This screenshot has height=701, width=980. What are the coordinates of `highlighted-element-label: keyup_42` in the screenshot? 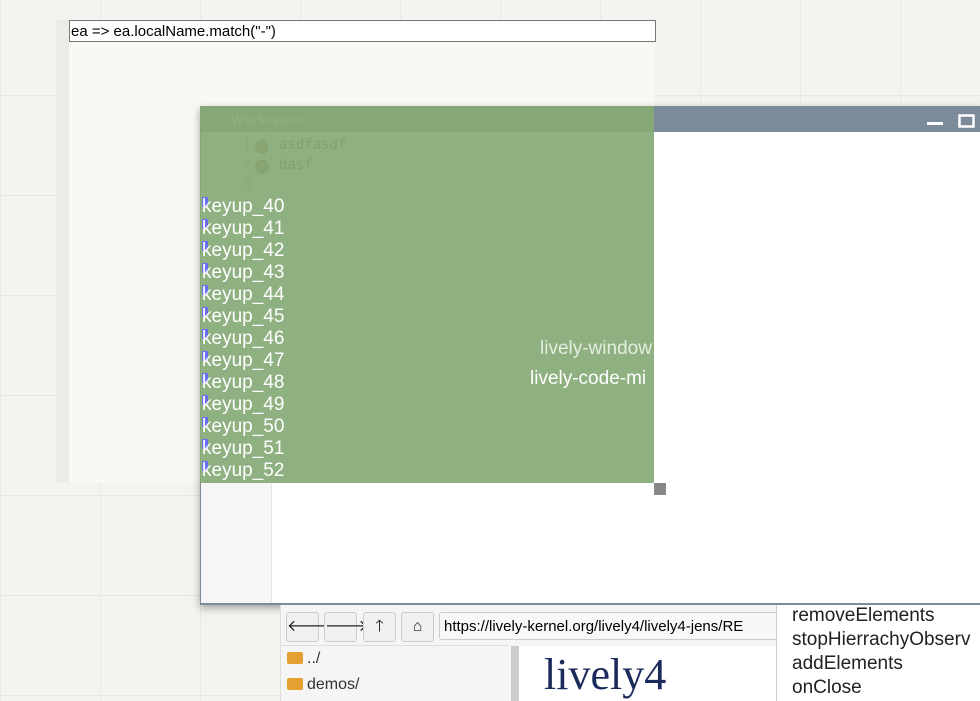 It's located at (243, 251).